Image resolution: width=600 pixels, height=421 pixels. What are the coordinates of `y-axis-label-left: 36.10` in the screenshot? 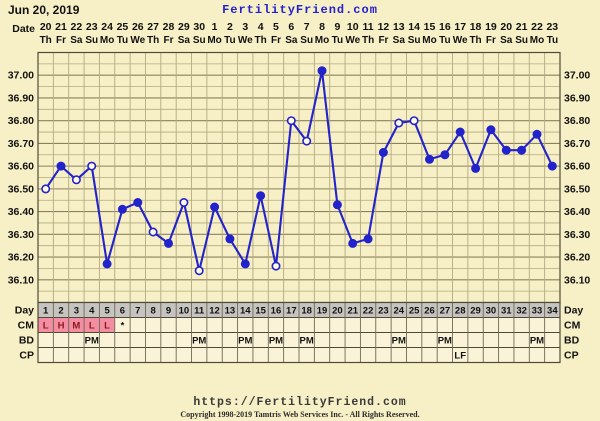 It's located at (21, 280).